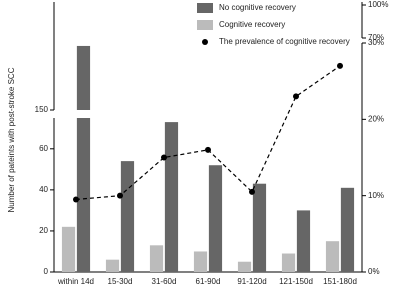 The width and height of the screenshot is (400, 288). I want to click on y-tick-label: 20, so click(43, 230).